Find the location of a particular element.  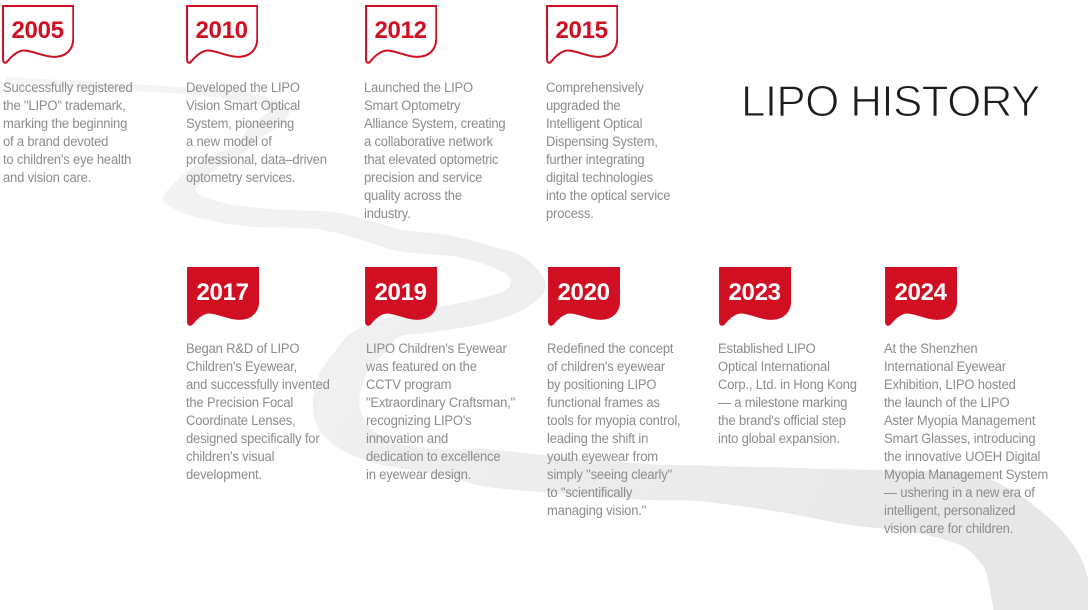

svg-text: 2005 is located at coordinates (38, 30).